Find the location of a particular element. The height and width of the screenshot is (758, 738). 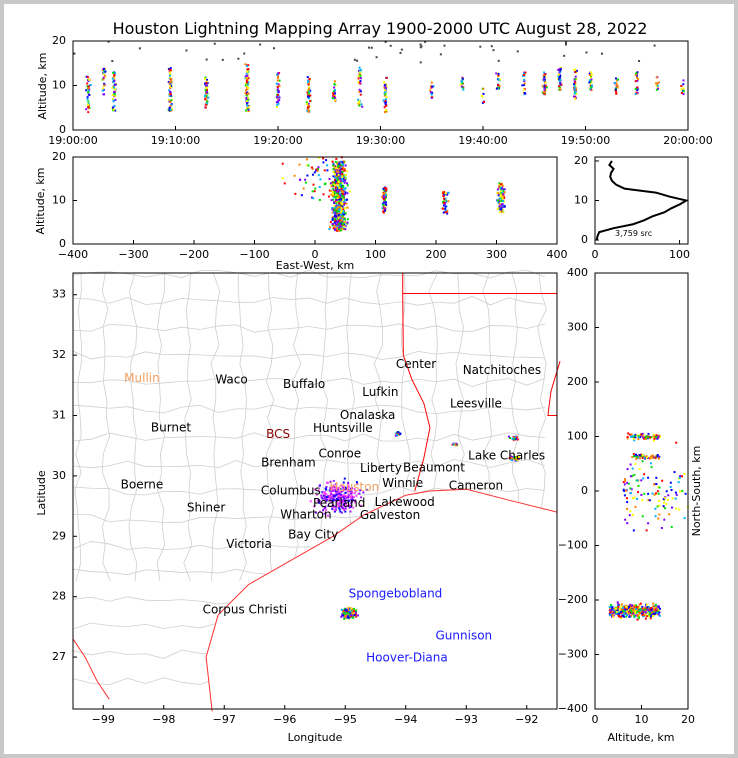

place-label: Bay City is located at coordinates (313, 534).